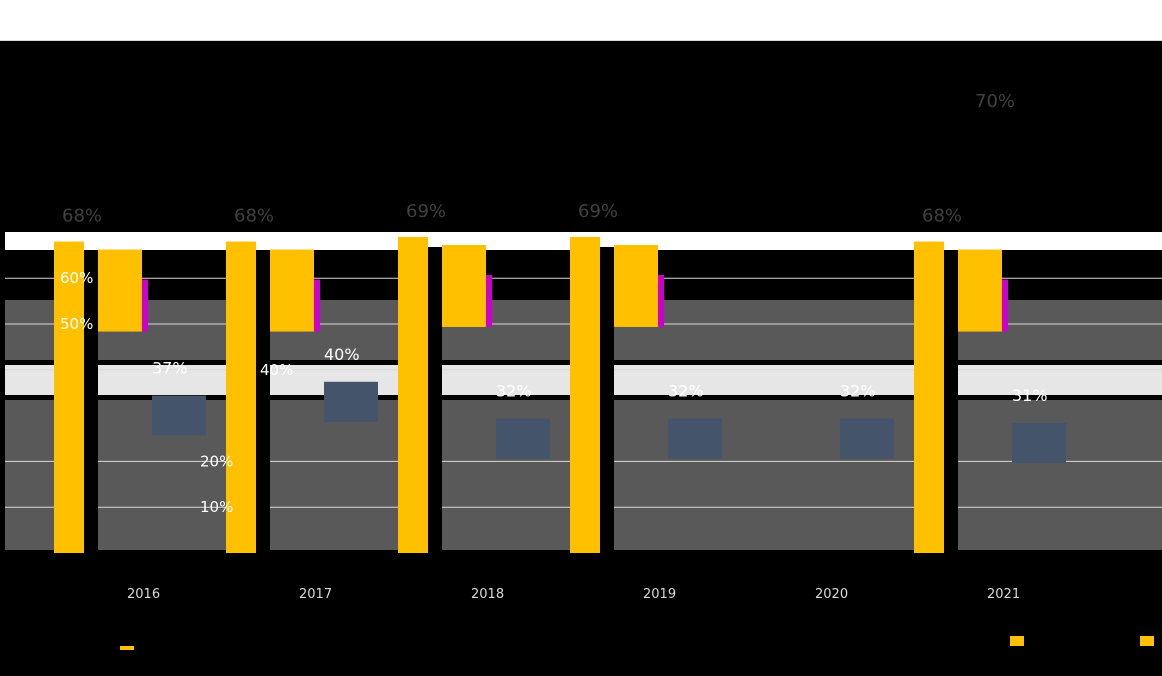  Describe the element at coordinates (176, 392) in the screenshot. I see `y-axis-ticks: 10% 20% 40% 50% 60%` at that location.